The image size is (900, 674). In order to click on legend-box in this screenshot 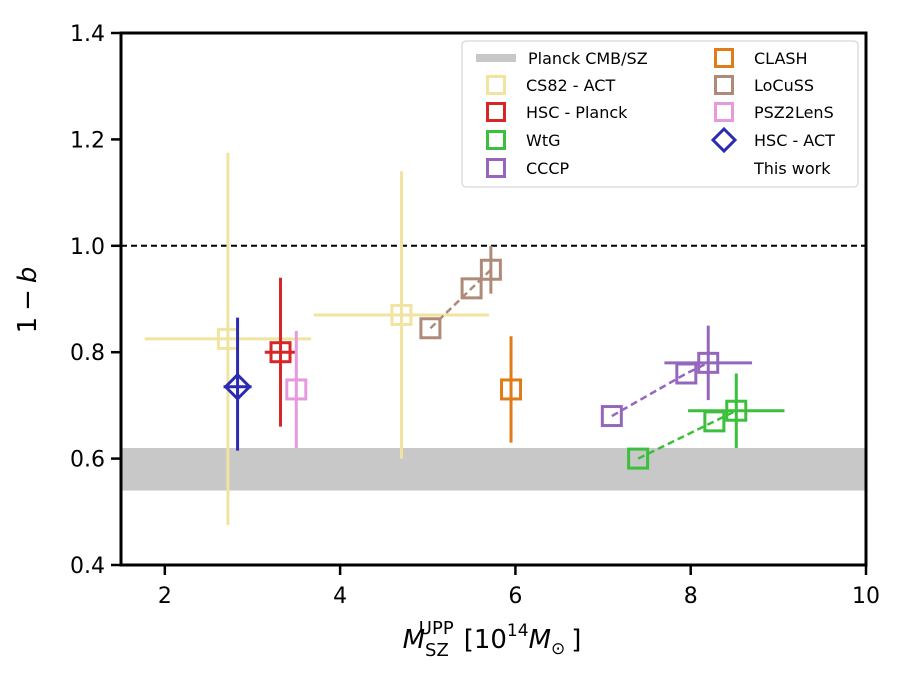, I will do `click(660, 114)`.